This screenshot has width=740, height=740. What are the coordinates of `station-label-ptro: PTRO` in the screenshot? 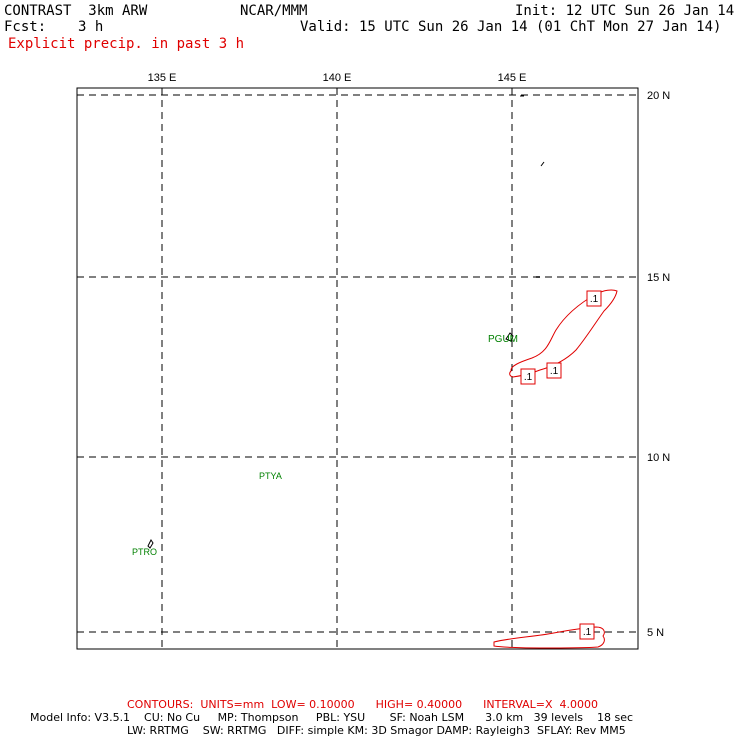 It's located at (144, 552).